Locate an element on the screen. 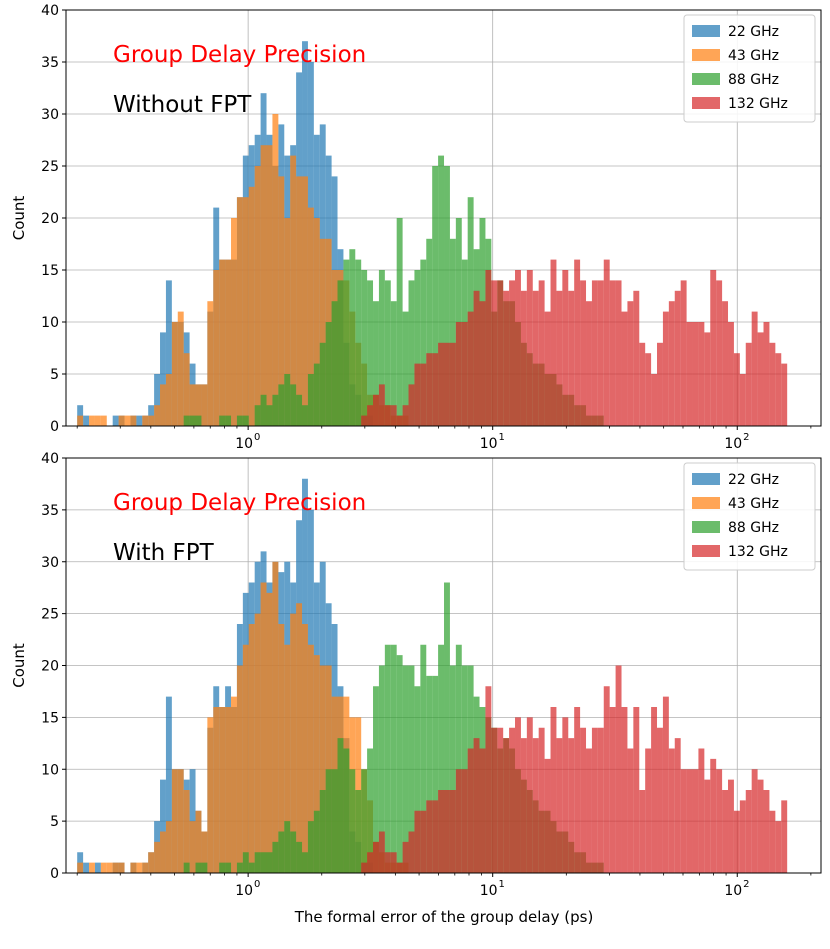  legend: 22 GHz 43 GHz 88 GHz 132 GHz is located at coordinates (749, 516).